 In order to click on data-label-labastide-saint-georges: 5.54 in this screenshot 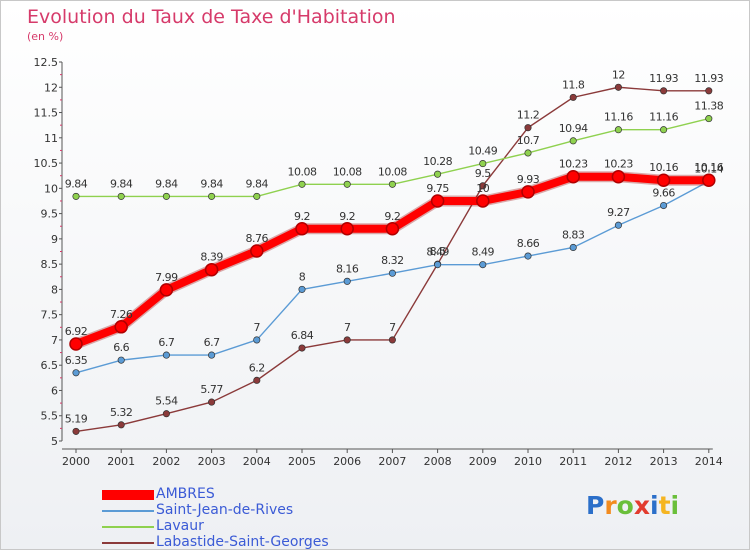, I will do `click(166, 401)`.